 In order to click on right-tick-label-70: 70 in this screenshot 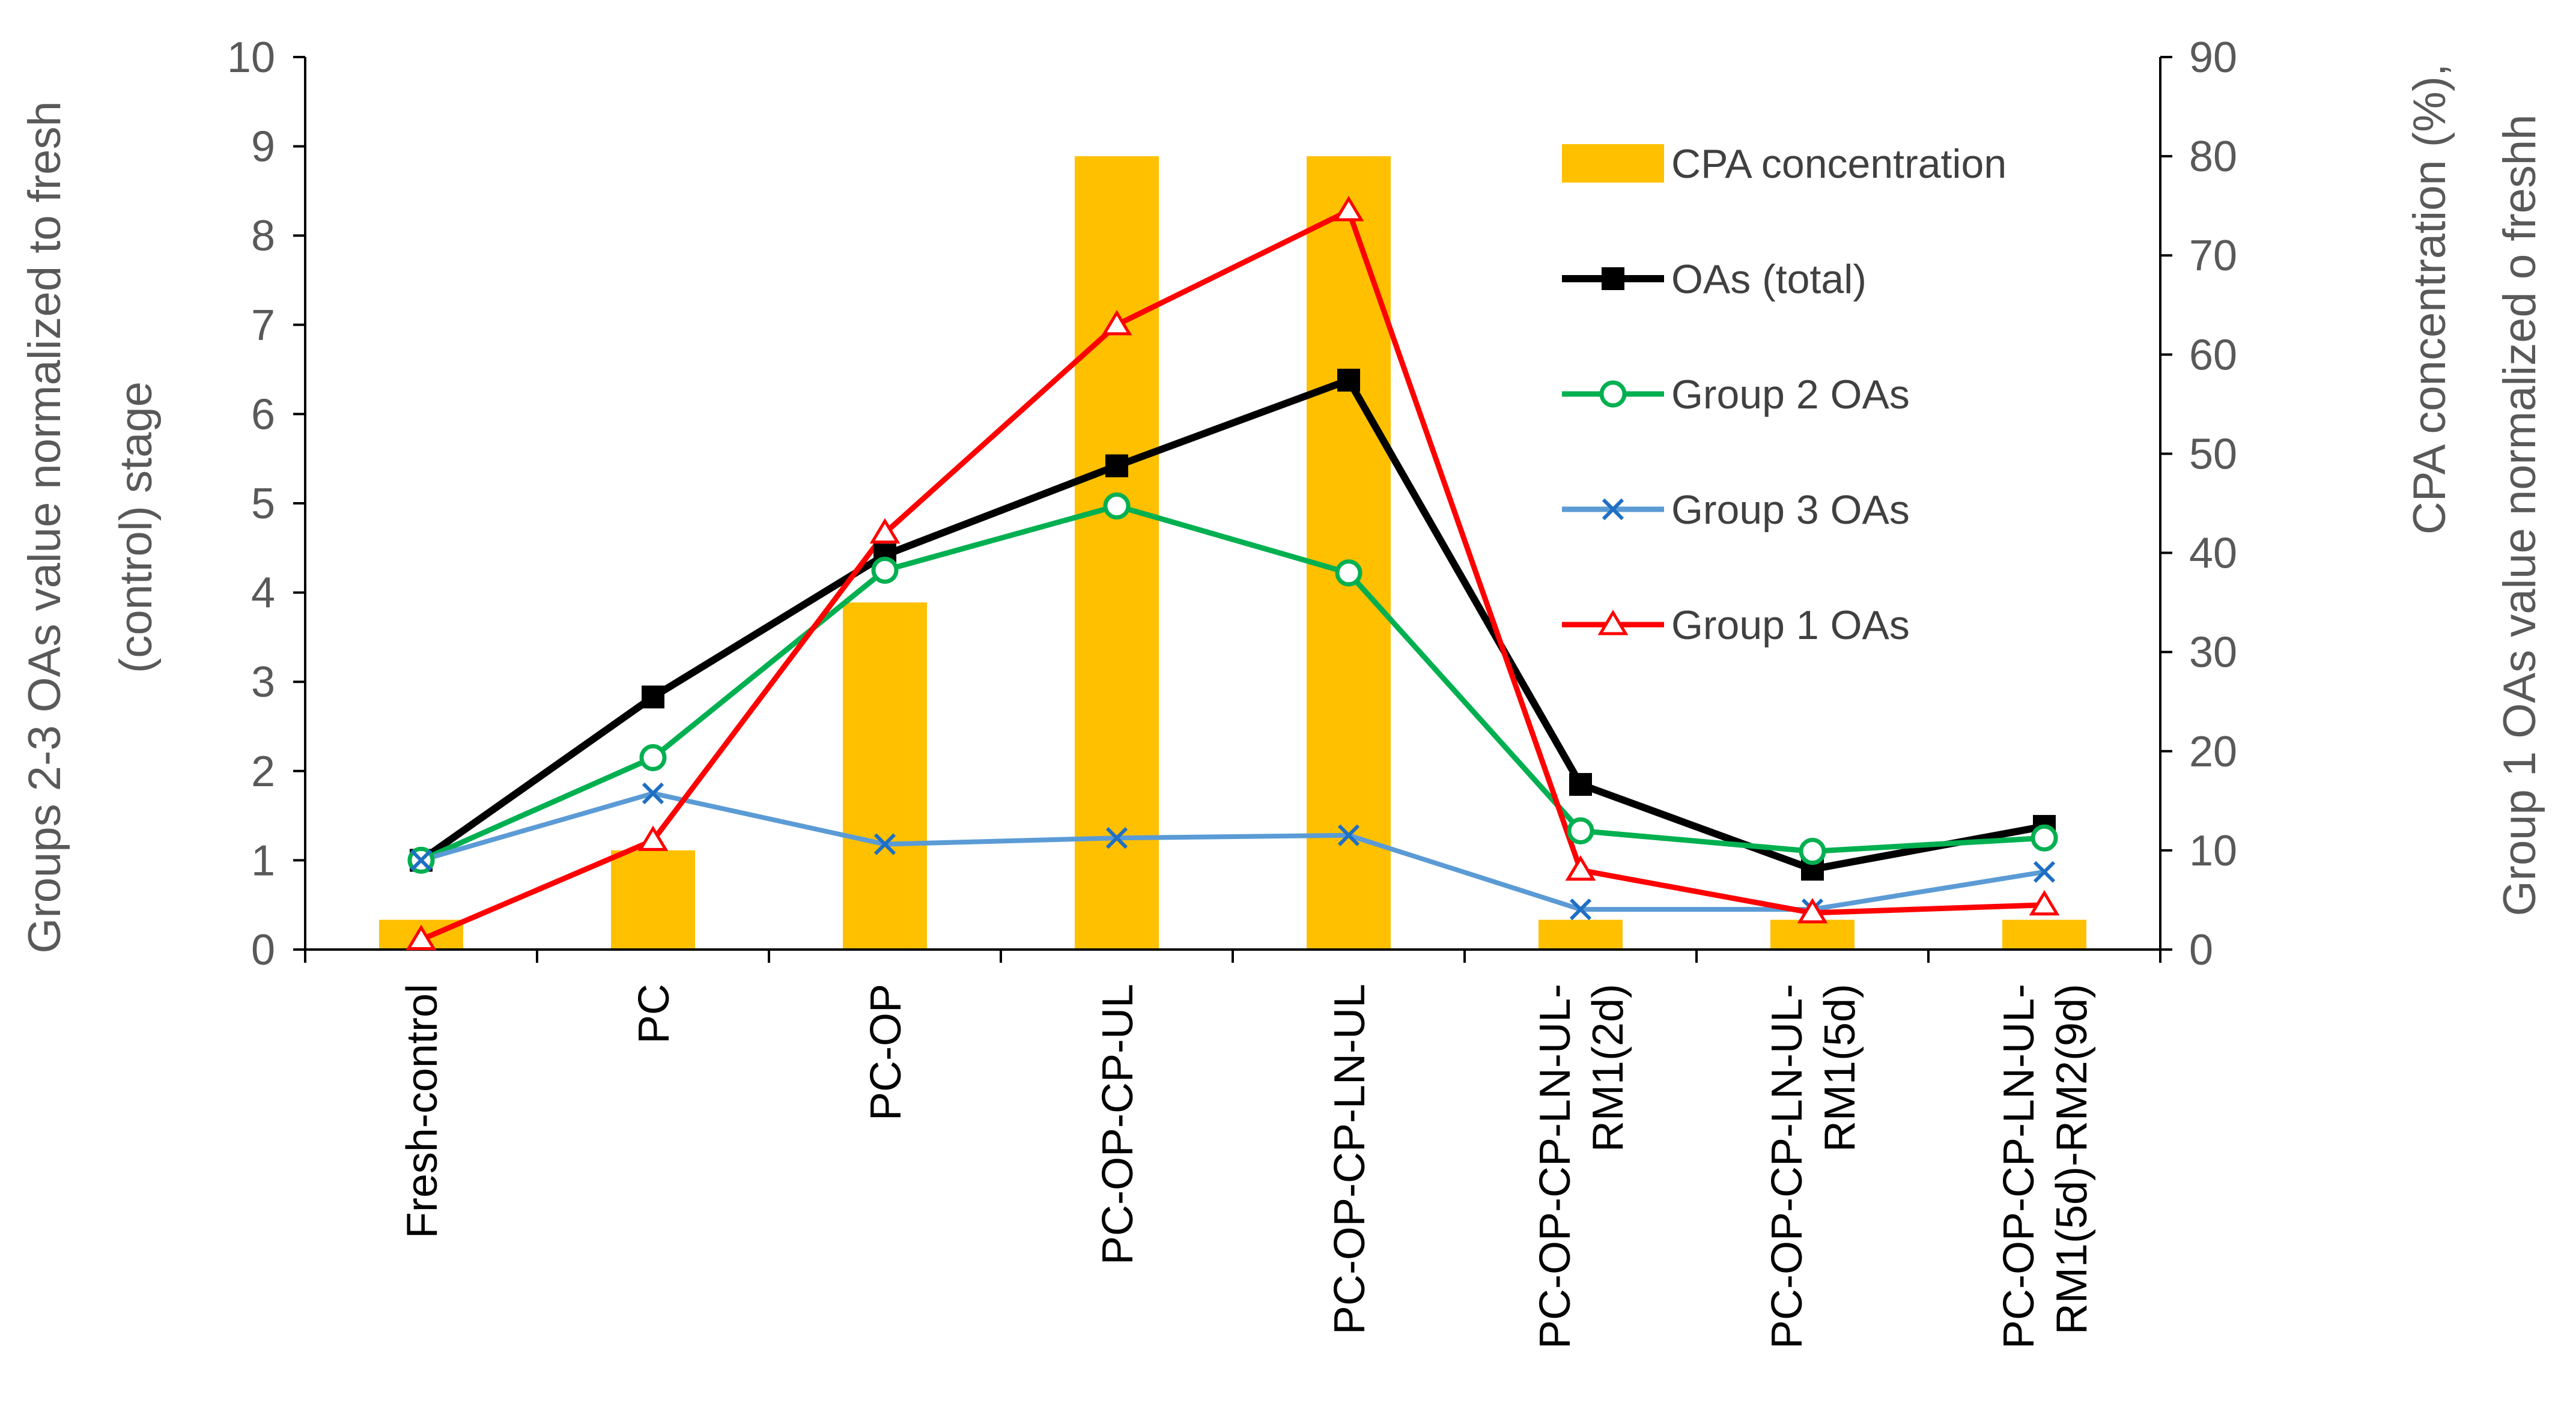, I will do `click(2213, 256)`.